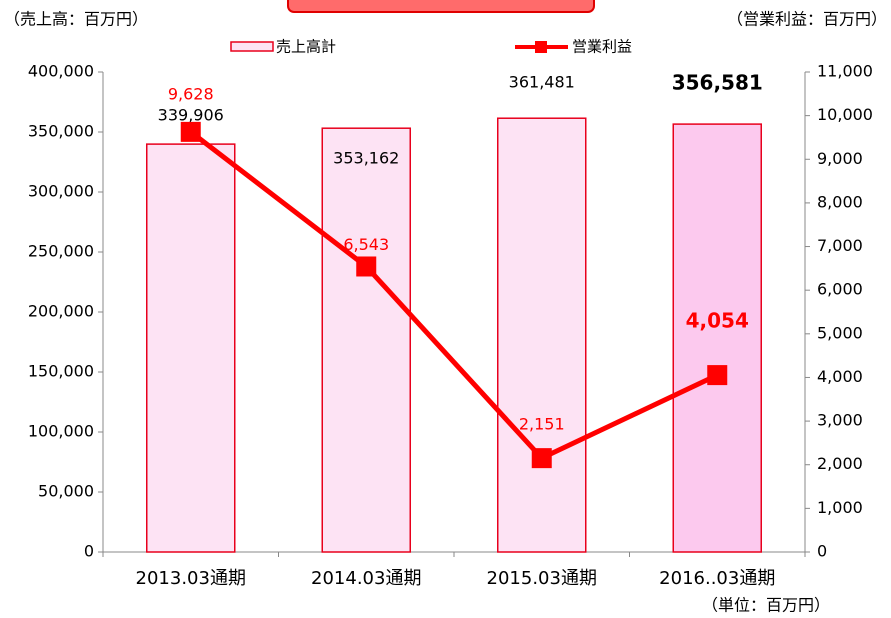 This screenshot has height=618, width=891. I want to click on y2-tick-label: 1,000, so click(840, 507).